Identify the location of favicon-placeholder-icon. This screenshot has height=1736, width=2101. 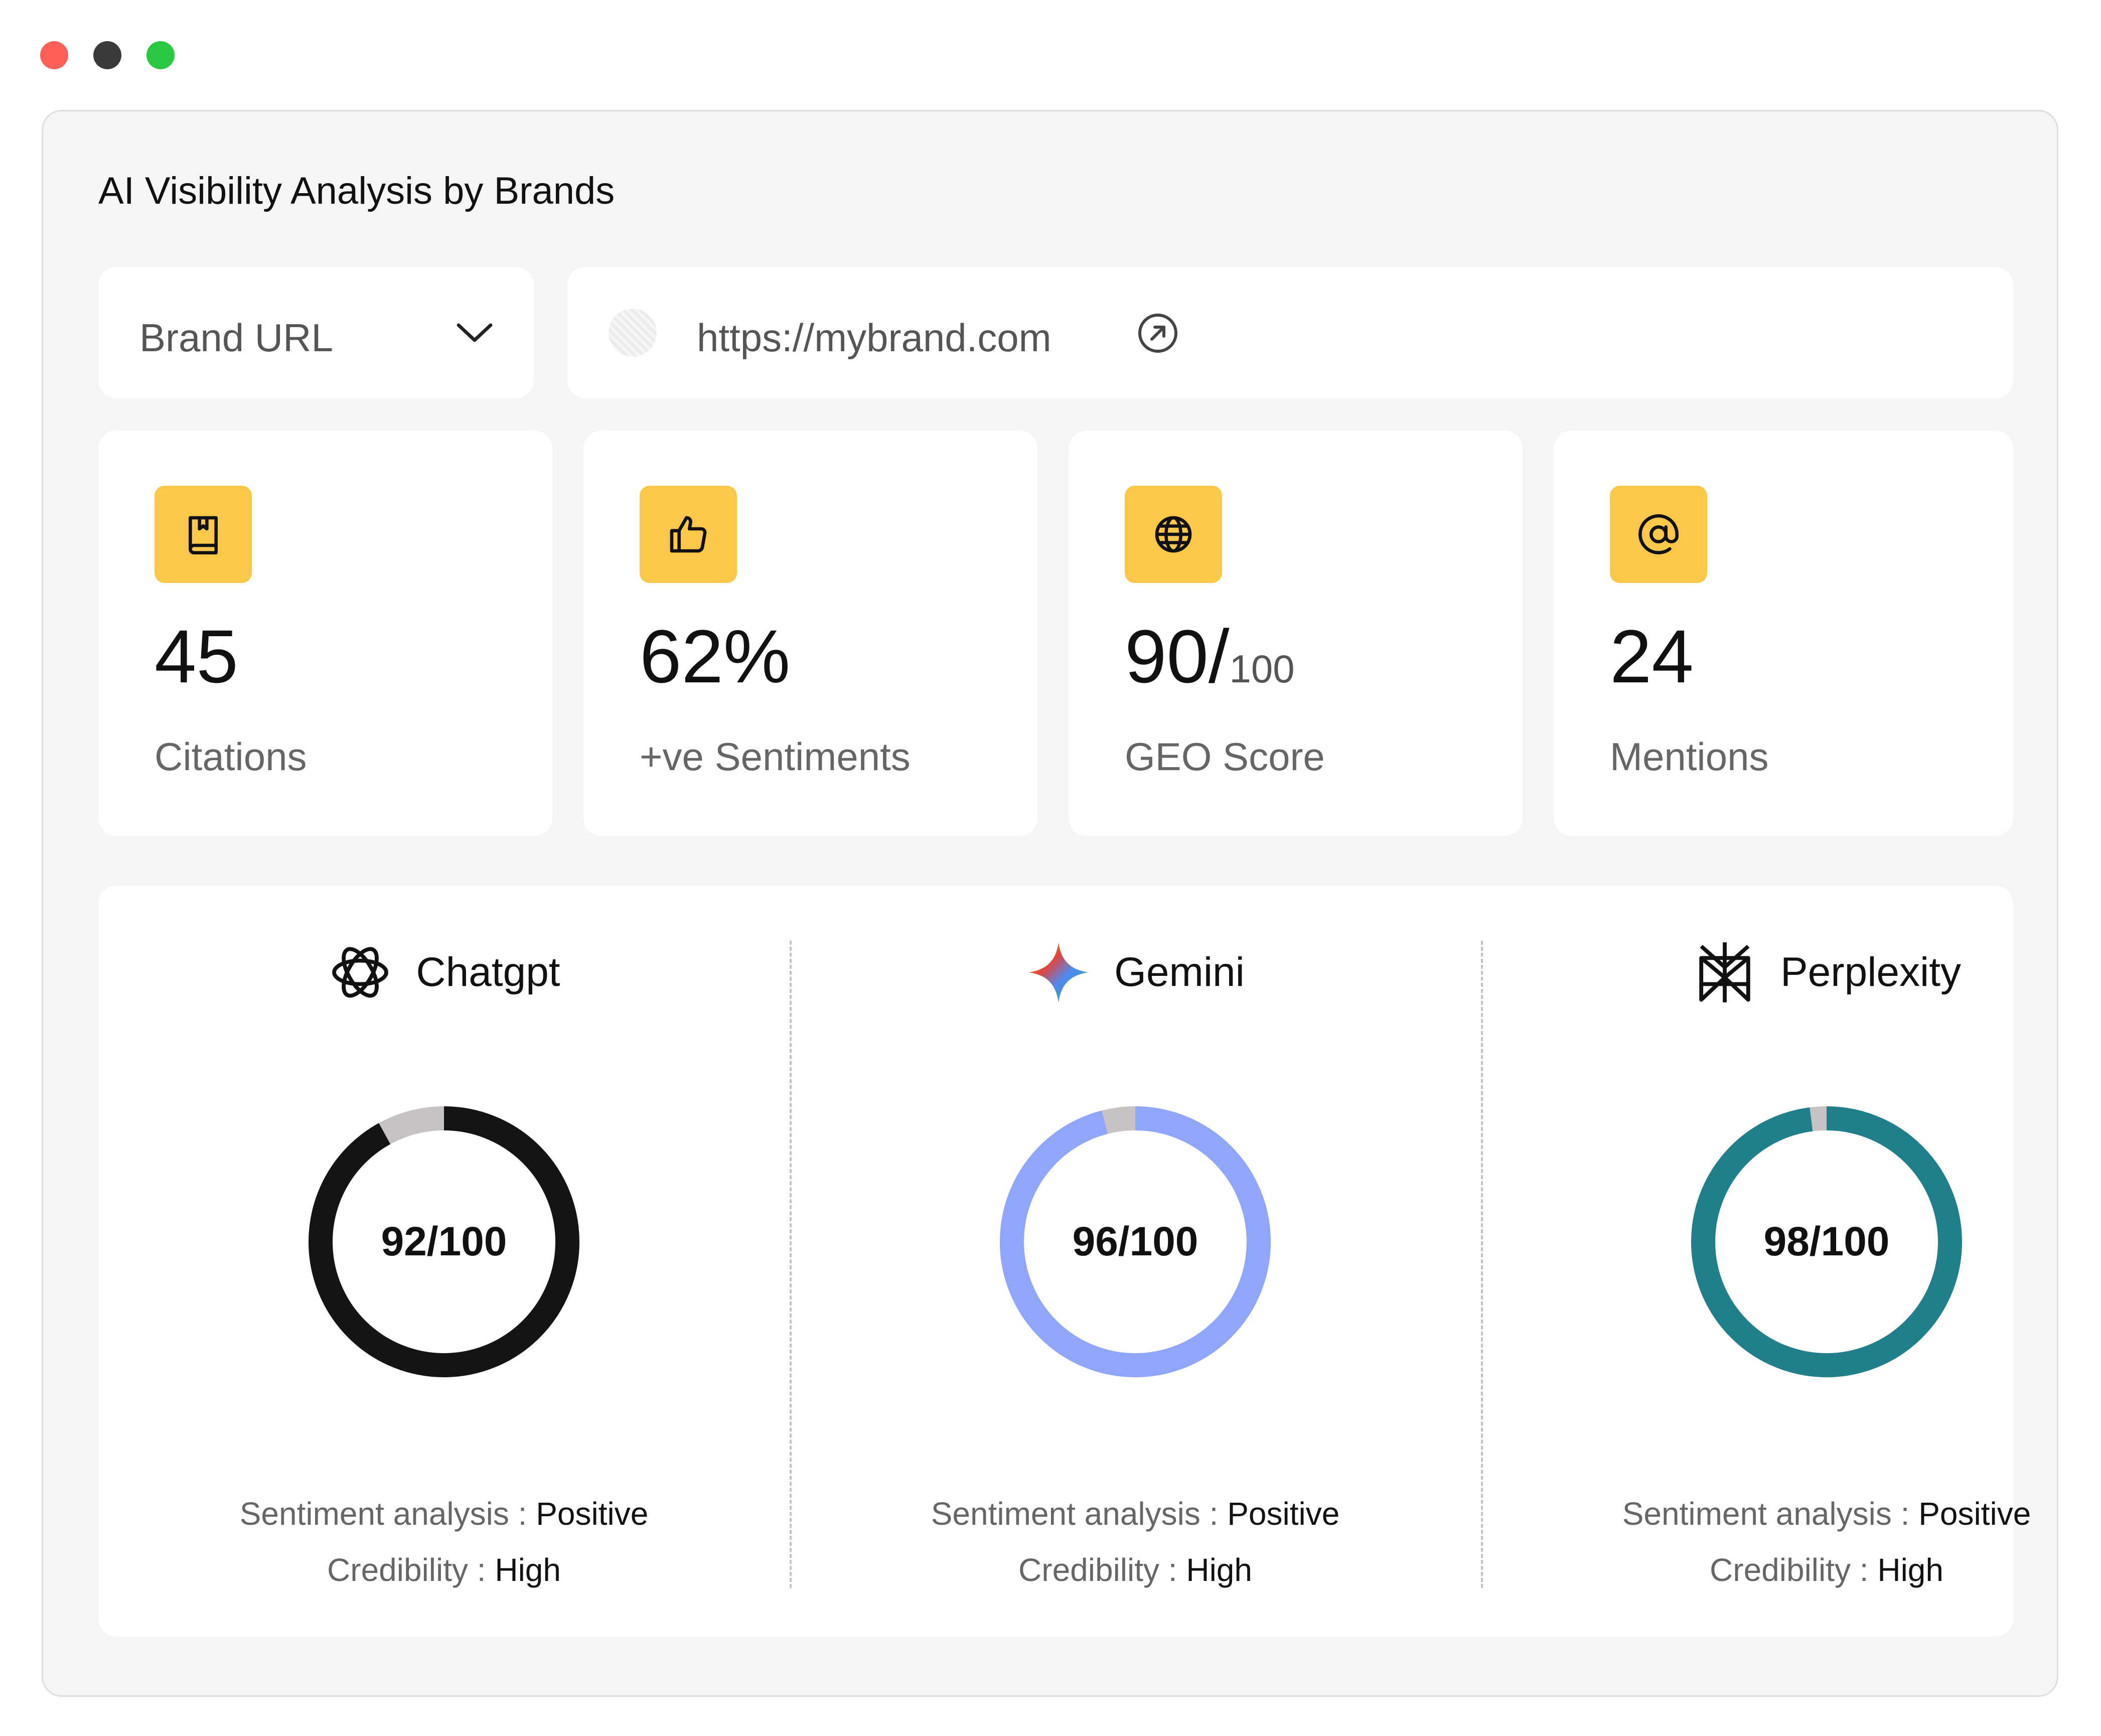
(633, 333).